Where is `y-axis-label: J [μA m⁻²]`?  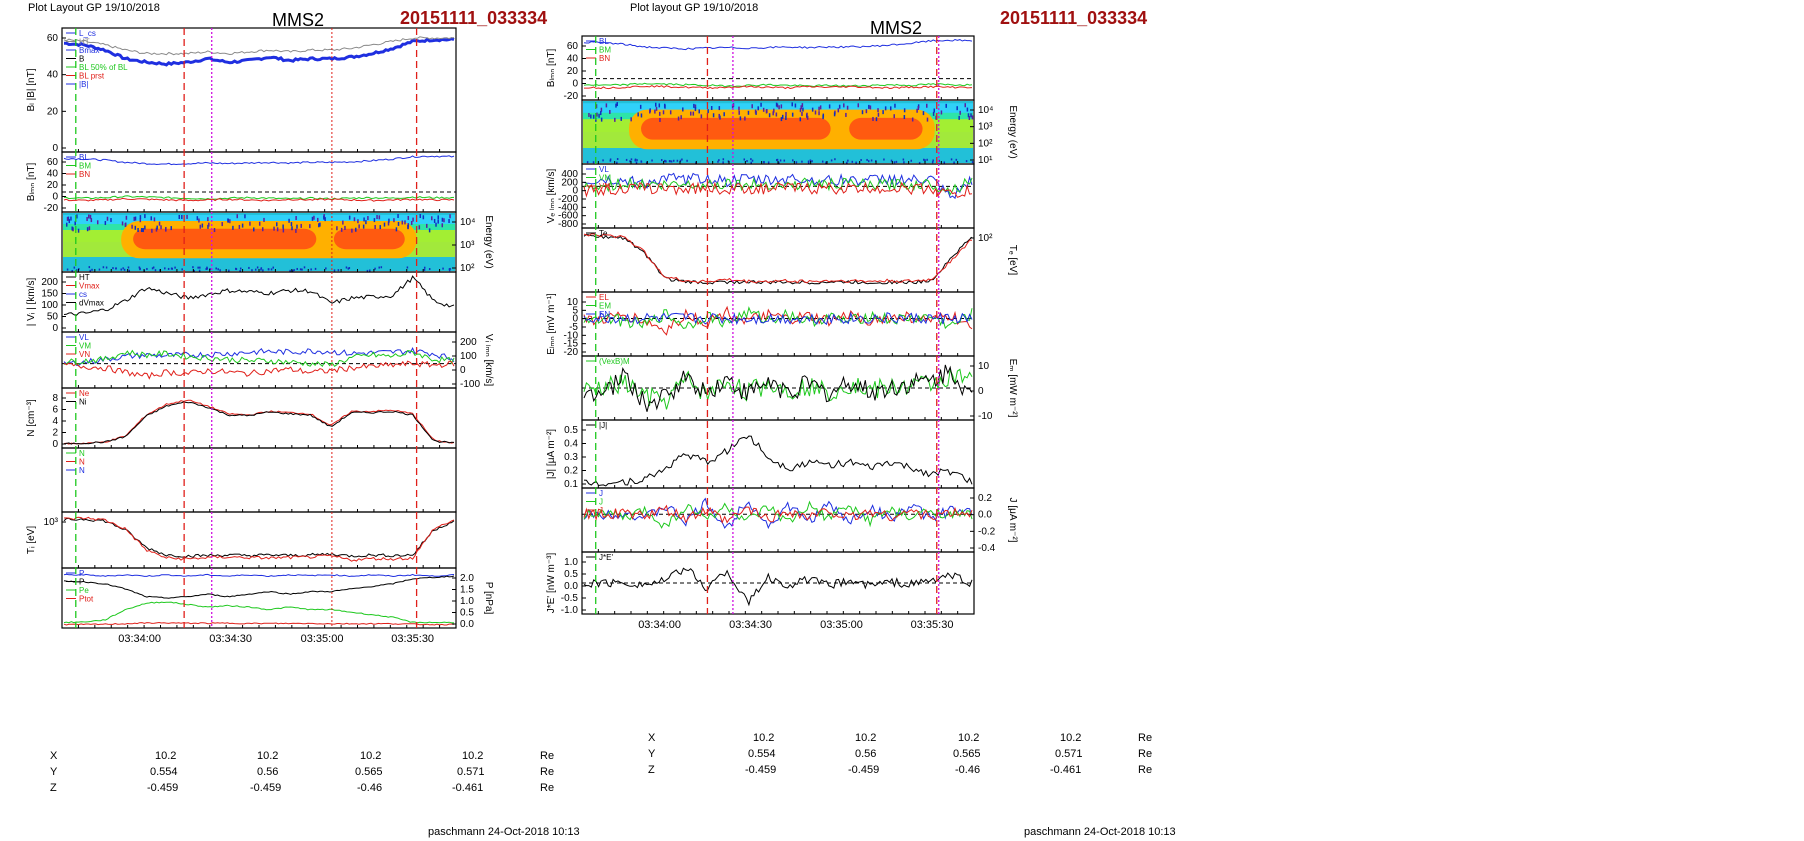 y-axis-label: J [μA m⁻²] is located at coordinates (1012, 520).